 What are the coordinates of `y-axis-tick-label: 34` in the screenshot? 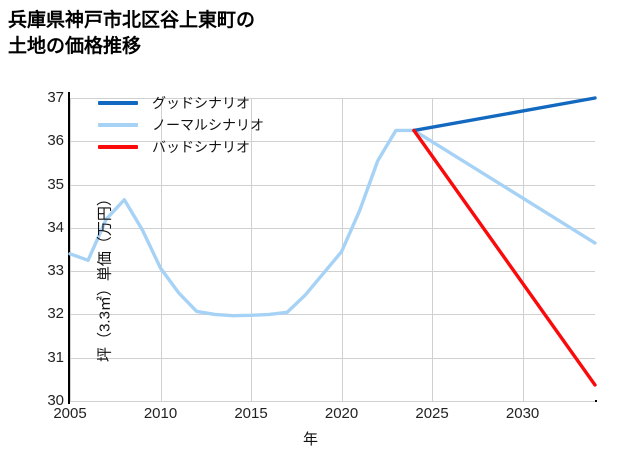 It's located at (55, 227).